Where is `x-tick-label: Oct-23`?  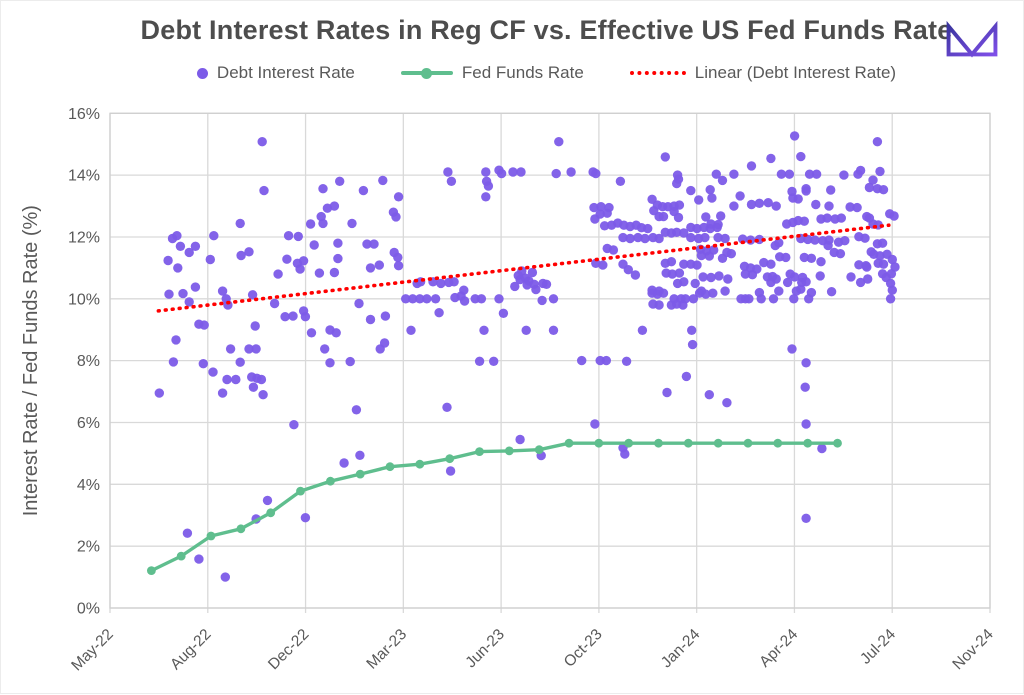 x-tick-label: Oct-23 is located at coordinates (583, 648).